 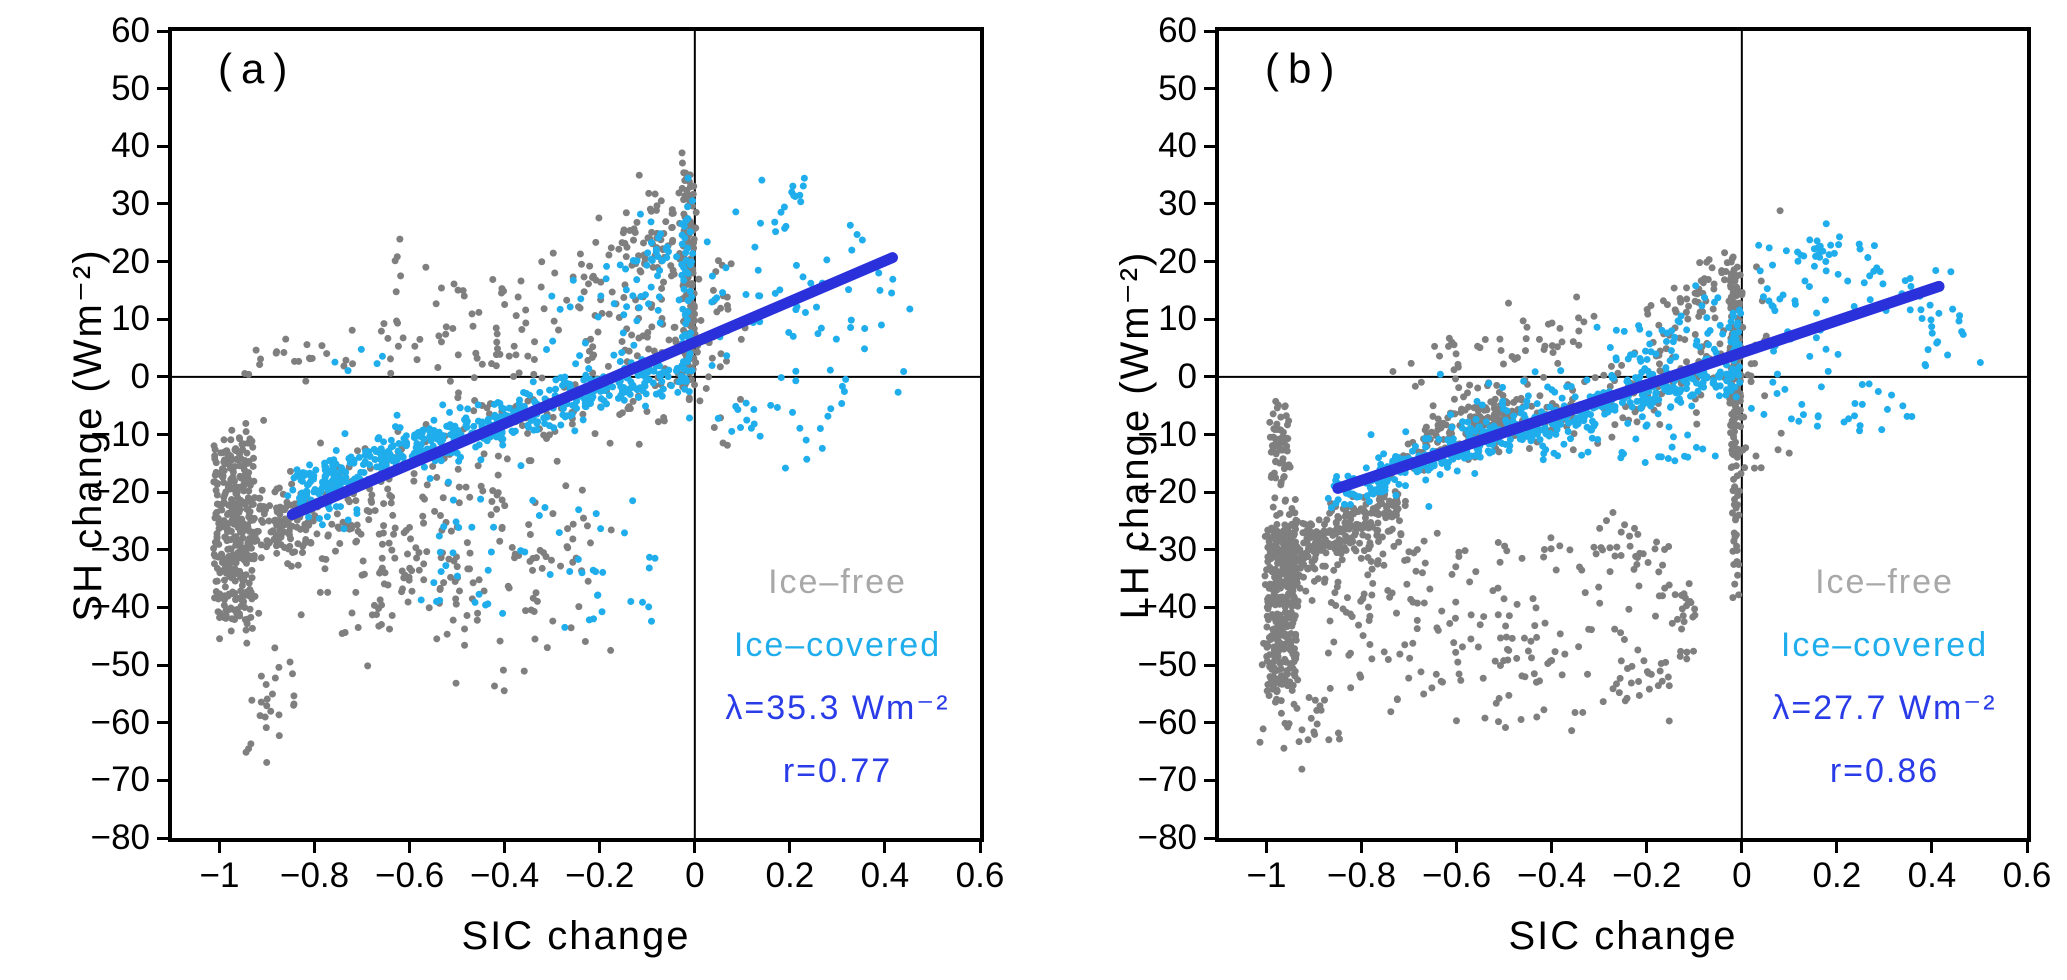 I want to click on x-tick-label: −0.2, so click(x=1647, y=875).